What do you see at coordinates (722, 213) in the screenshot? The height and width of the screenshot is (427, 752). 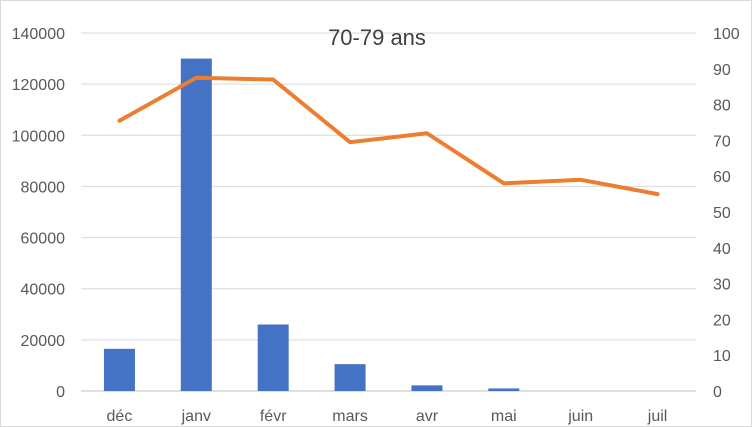 I see `right-axis-tick-label: 50` at bounding box center [722, 213].